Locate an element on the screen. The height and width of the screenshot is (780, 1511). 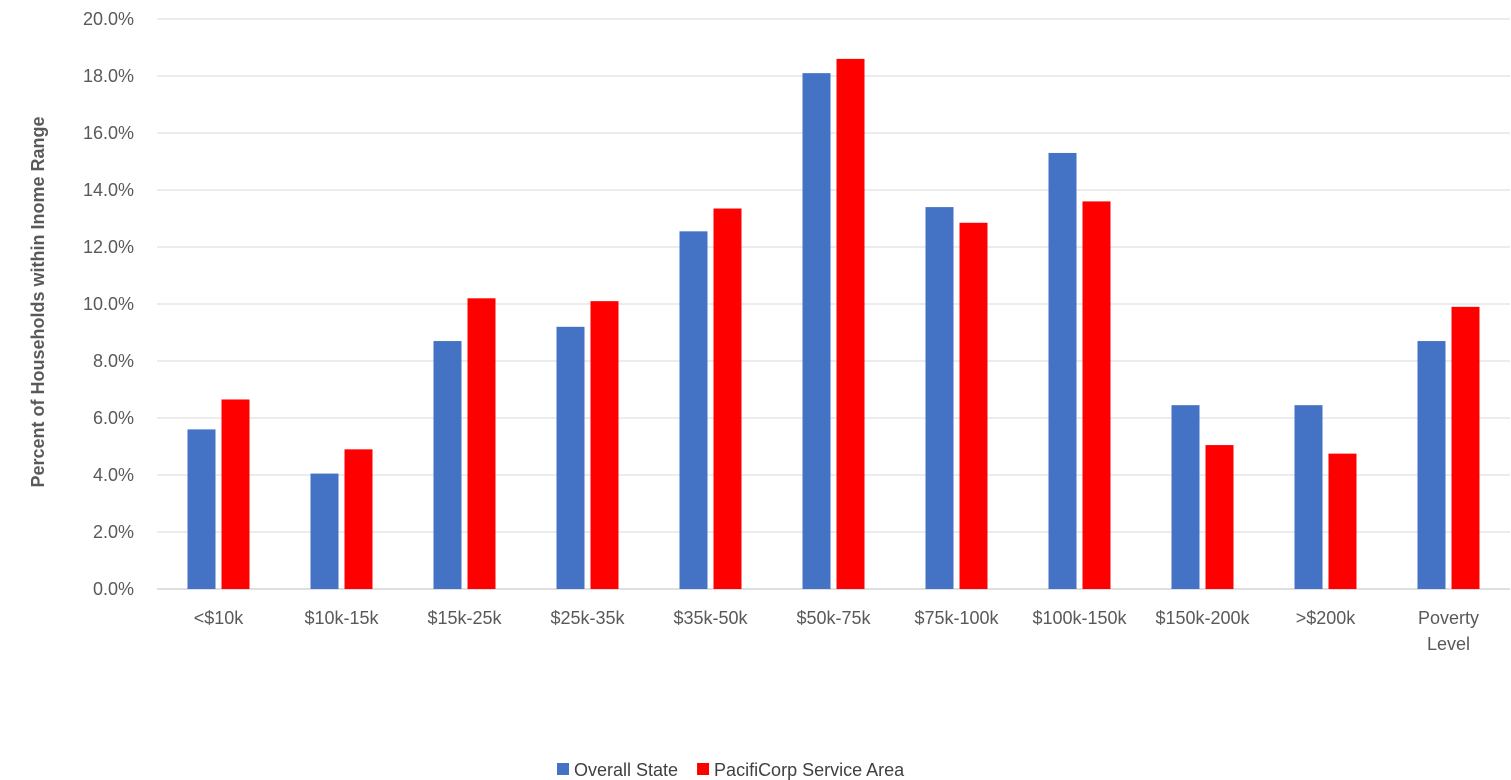
x-tick-label: $15k-25k is located at coordinates (464, 618).